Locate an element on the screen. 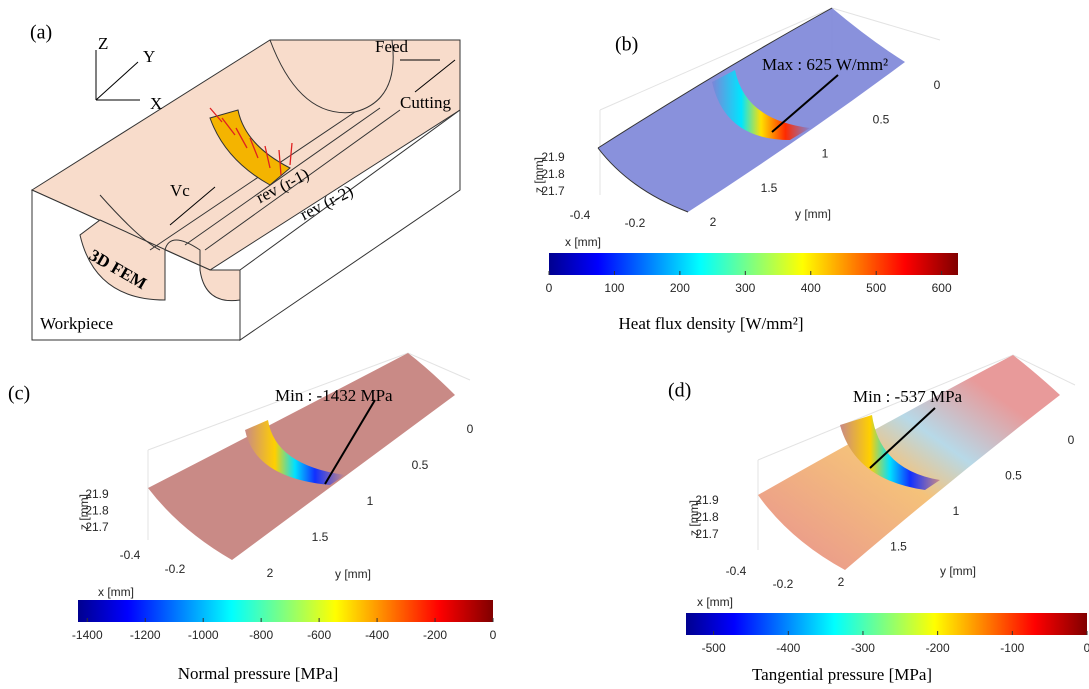 The height and width of the screenshot is (689, 1089). panel-label: (c) is located at coordinates (19, 394).